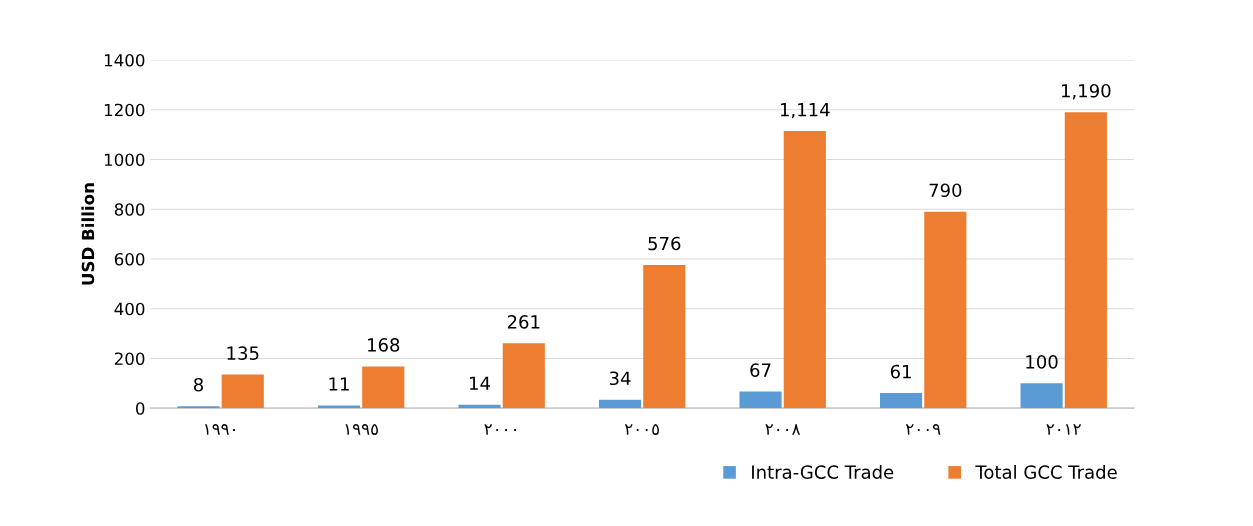  I want to click on data-label: 168, so click(384, 345).